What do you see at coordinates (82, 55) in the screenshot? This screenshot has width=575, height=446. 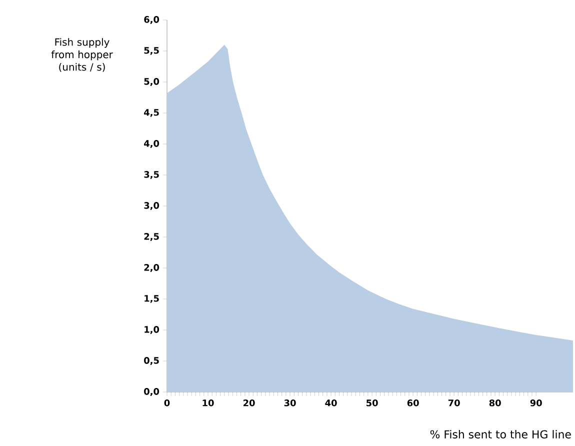 I see `y-axis-title: Fish supply from hopper (units / s)` at bounding box center [82, 55].